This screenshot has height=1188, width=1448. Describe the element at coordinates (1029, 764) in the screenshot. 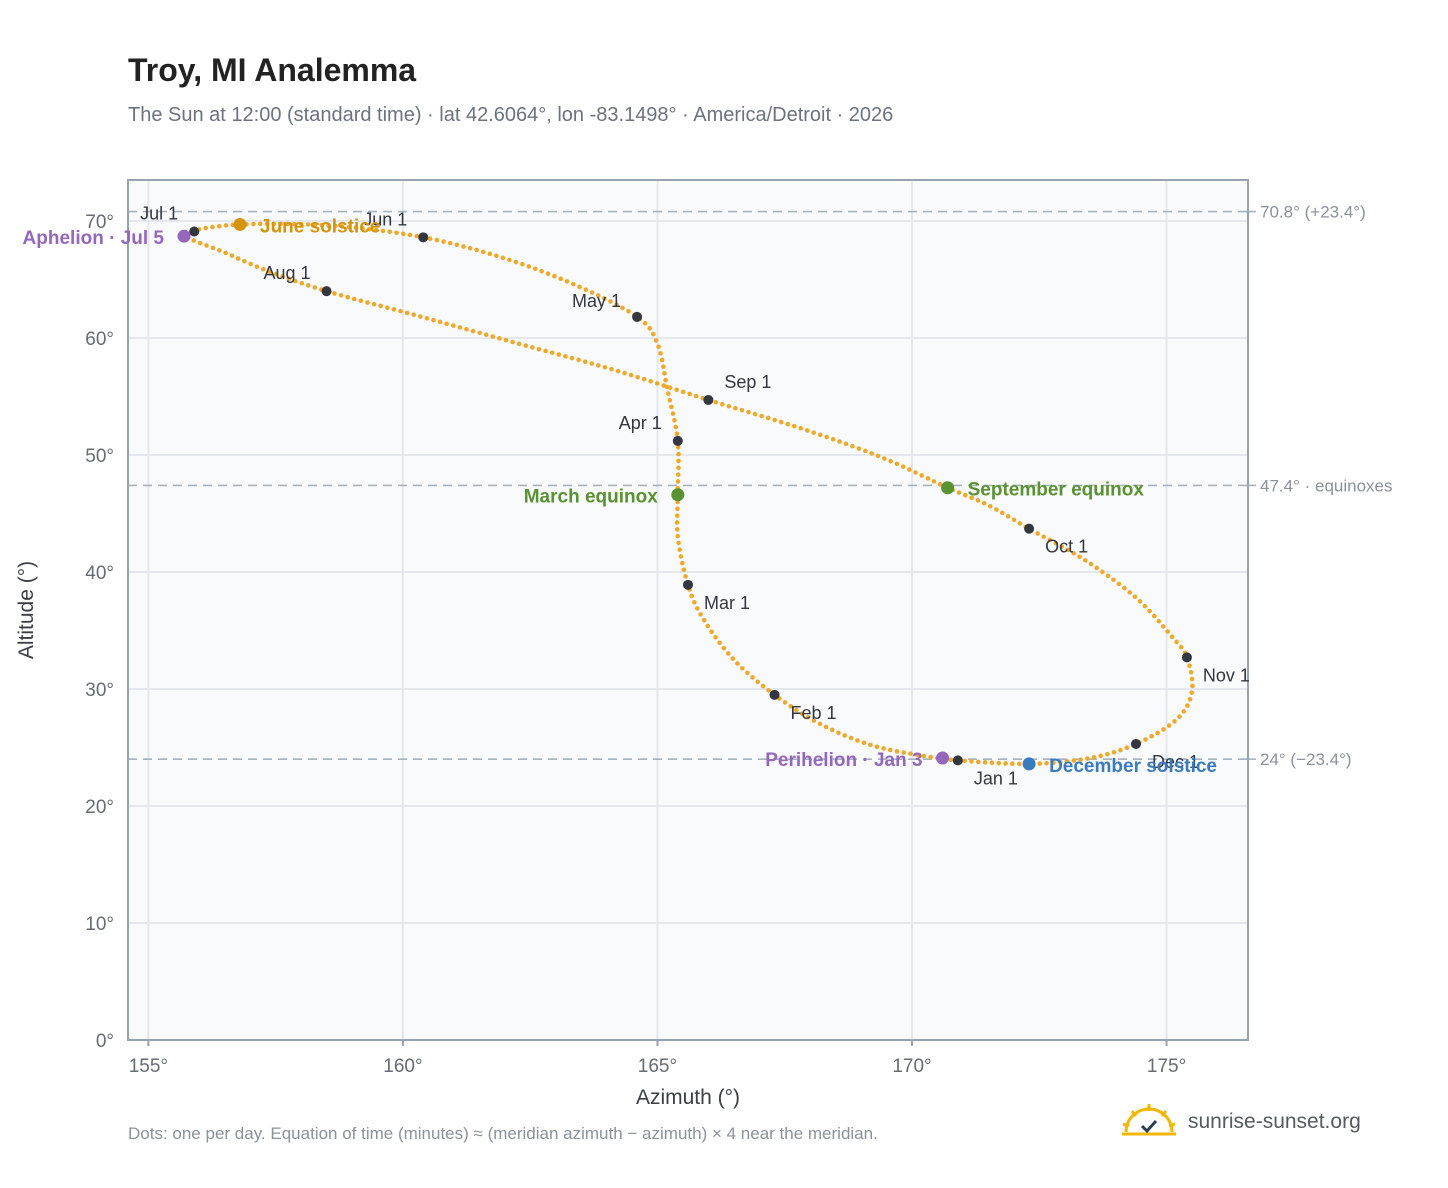

I see `event-marker-solstice-december` at that location.